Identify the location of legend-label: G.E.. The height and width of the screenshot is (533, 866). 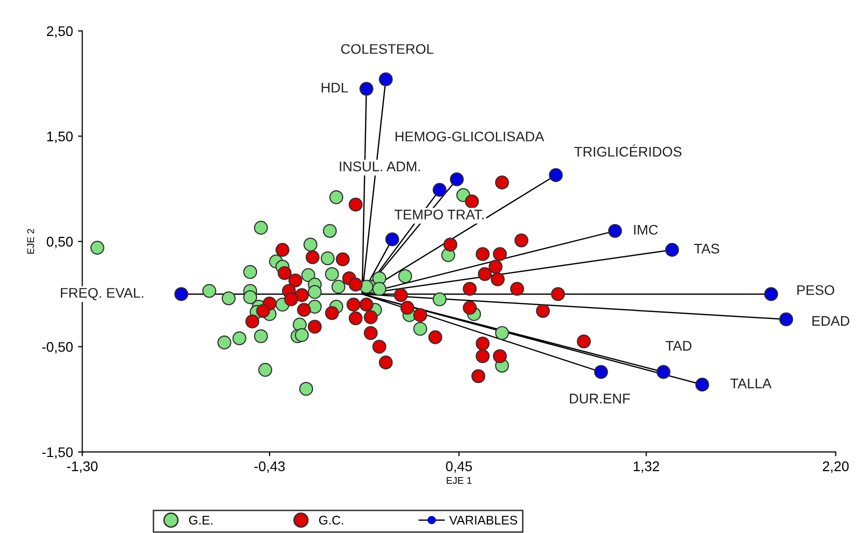
(200, 520).